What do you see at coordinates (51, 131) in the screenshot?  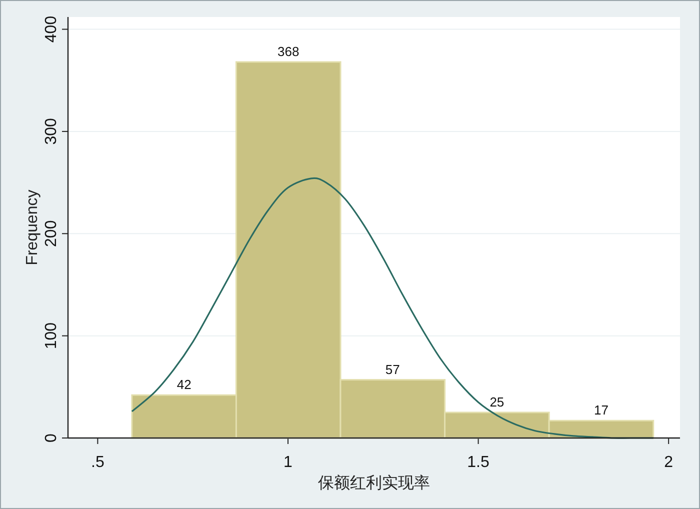 I see `y-tick-label: 300` at bounding box center [51, 131].